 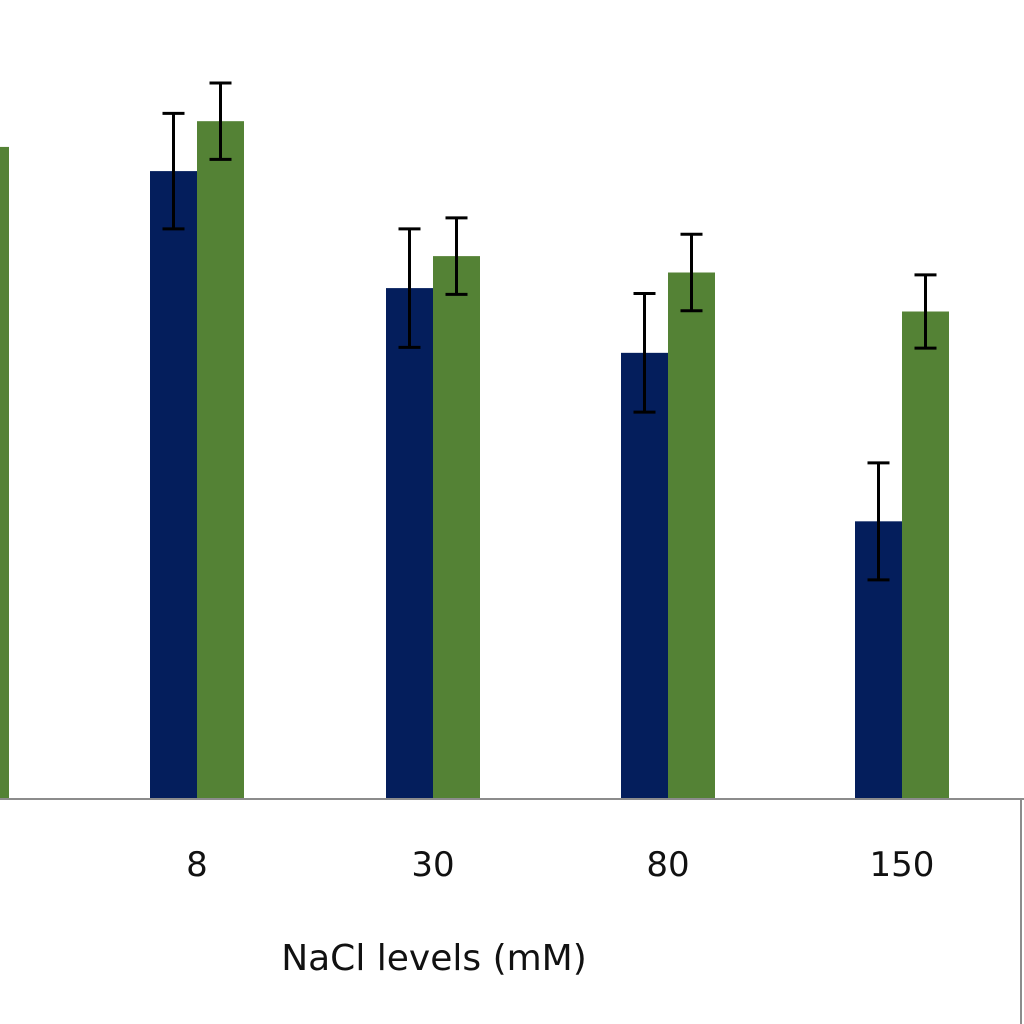 I want to click on x-tick-label-30: 30, so click(x=432, y=865).